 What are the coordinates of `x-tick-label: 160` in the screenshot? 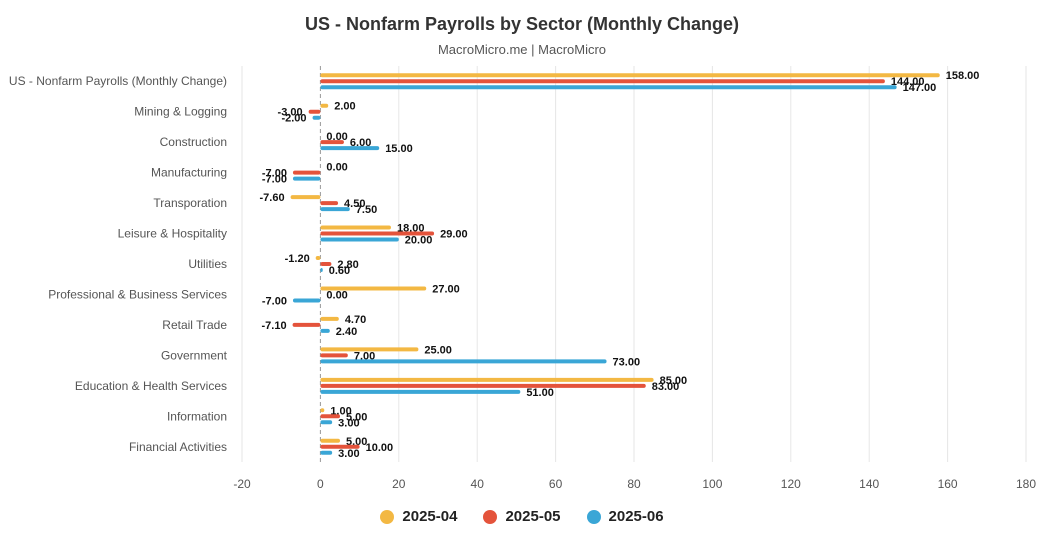 It's located at (948, 484).